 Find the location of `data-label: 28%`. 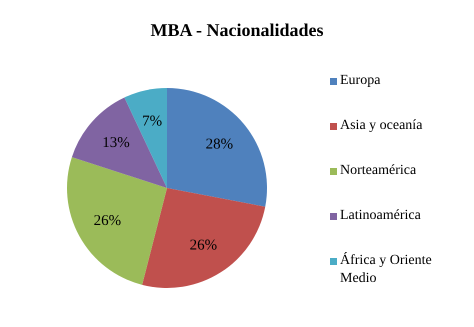

data-label: 28% is located at coordinates (220, 144).